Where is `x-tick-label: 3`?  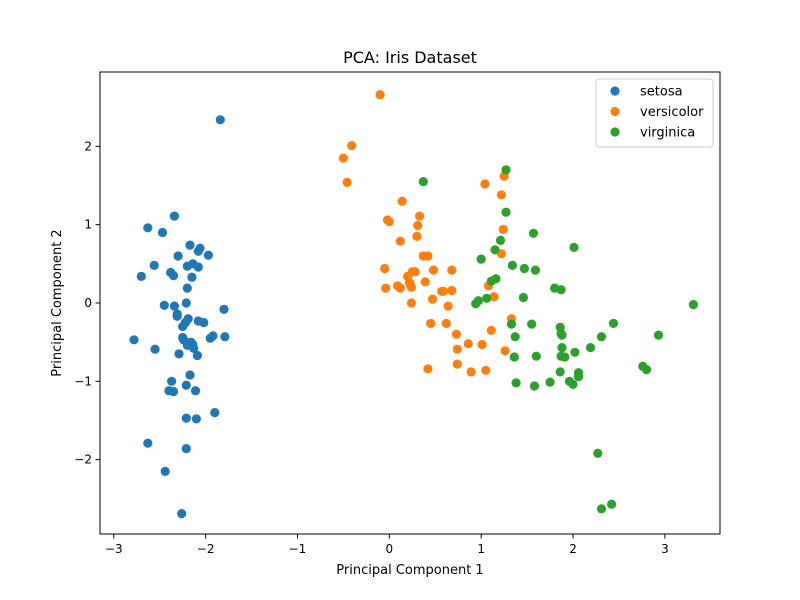 x-tick-label: 3 is located at coordinates (665, 549).